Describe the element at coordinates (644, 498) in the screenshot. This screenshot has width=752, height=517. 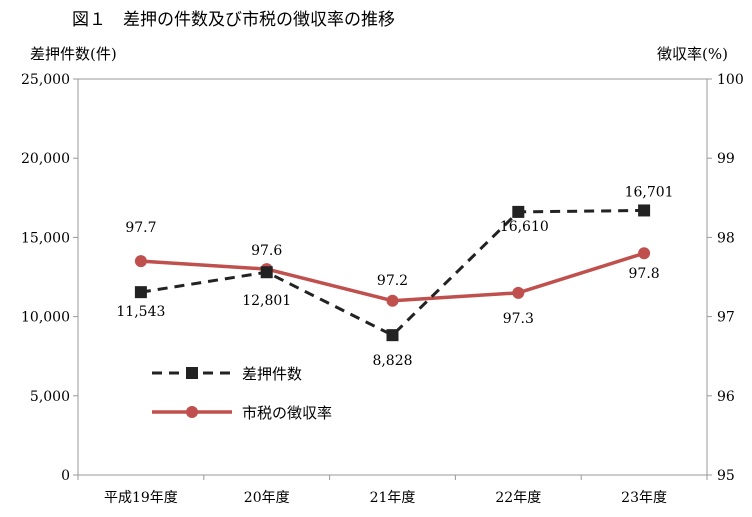
I see `x-tick-label: 23年度` at that location.